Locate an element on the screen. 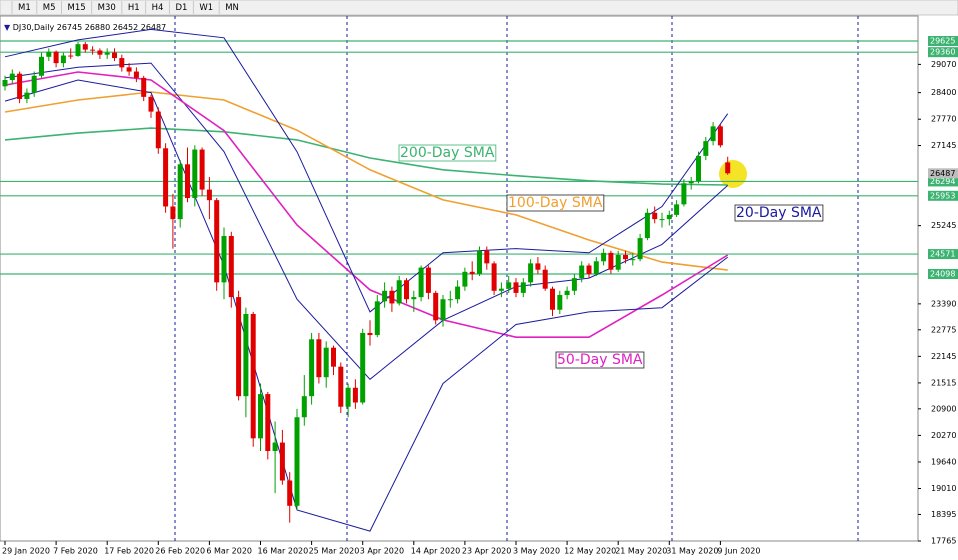 The width and height of the screenshot is (958, 560). y-tick-label: 27145 is located at coordinates (943, 145).